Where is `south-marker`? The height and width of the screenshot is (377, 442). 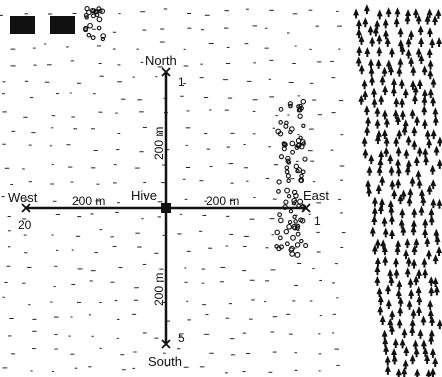 south-marker is located at coordinates (166, 344).